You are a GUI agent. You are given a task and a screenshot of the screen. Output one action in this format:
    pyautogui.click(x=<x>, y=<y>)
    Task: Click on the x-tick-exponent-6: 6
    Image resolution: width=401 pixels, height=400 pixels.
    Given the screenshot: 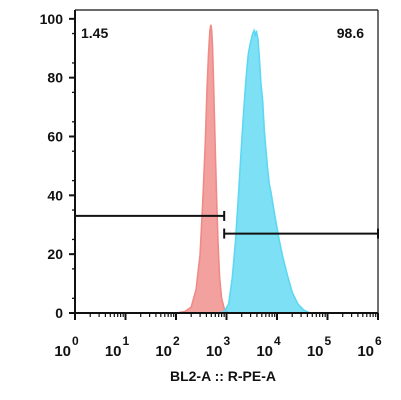 What is the action you would take?
    pyautogui.click(x=378, y=341)
    